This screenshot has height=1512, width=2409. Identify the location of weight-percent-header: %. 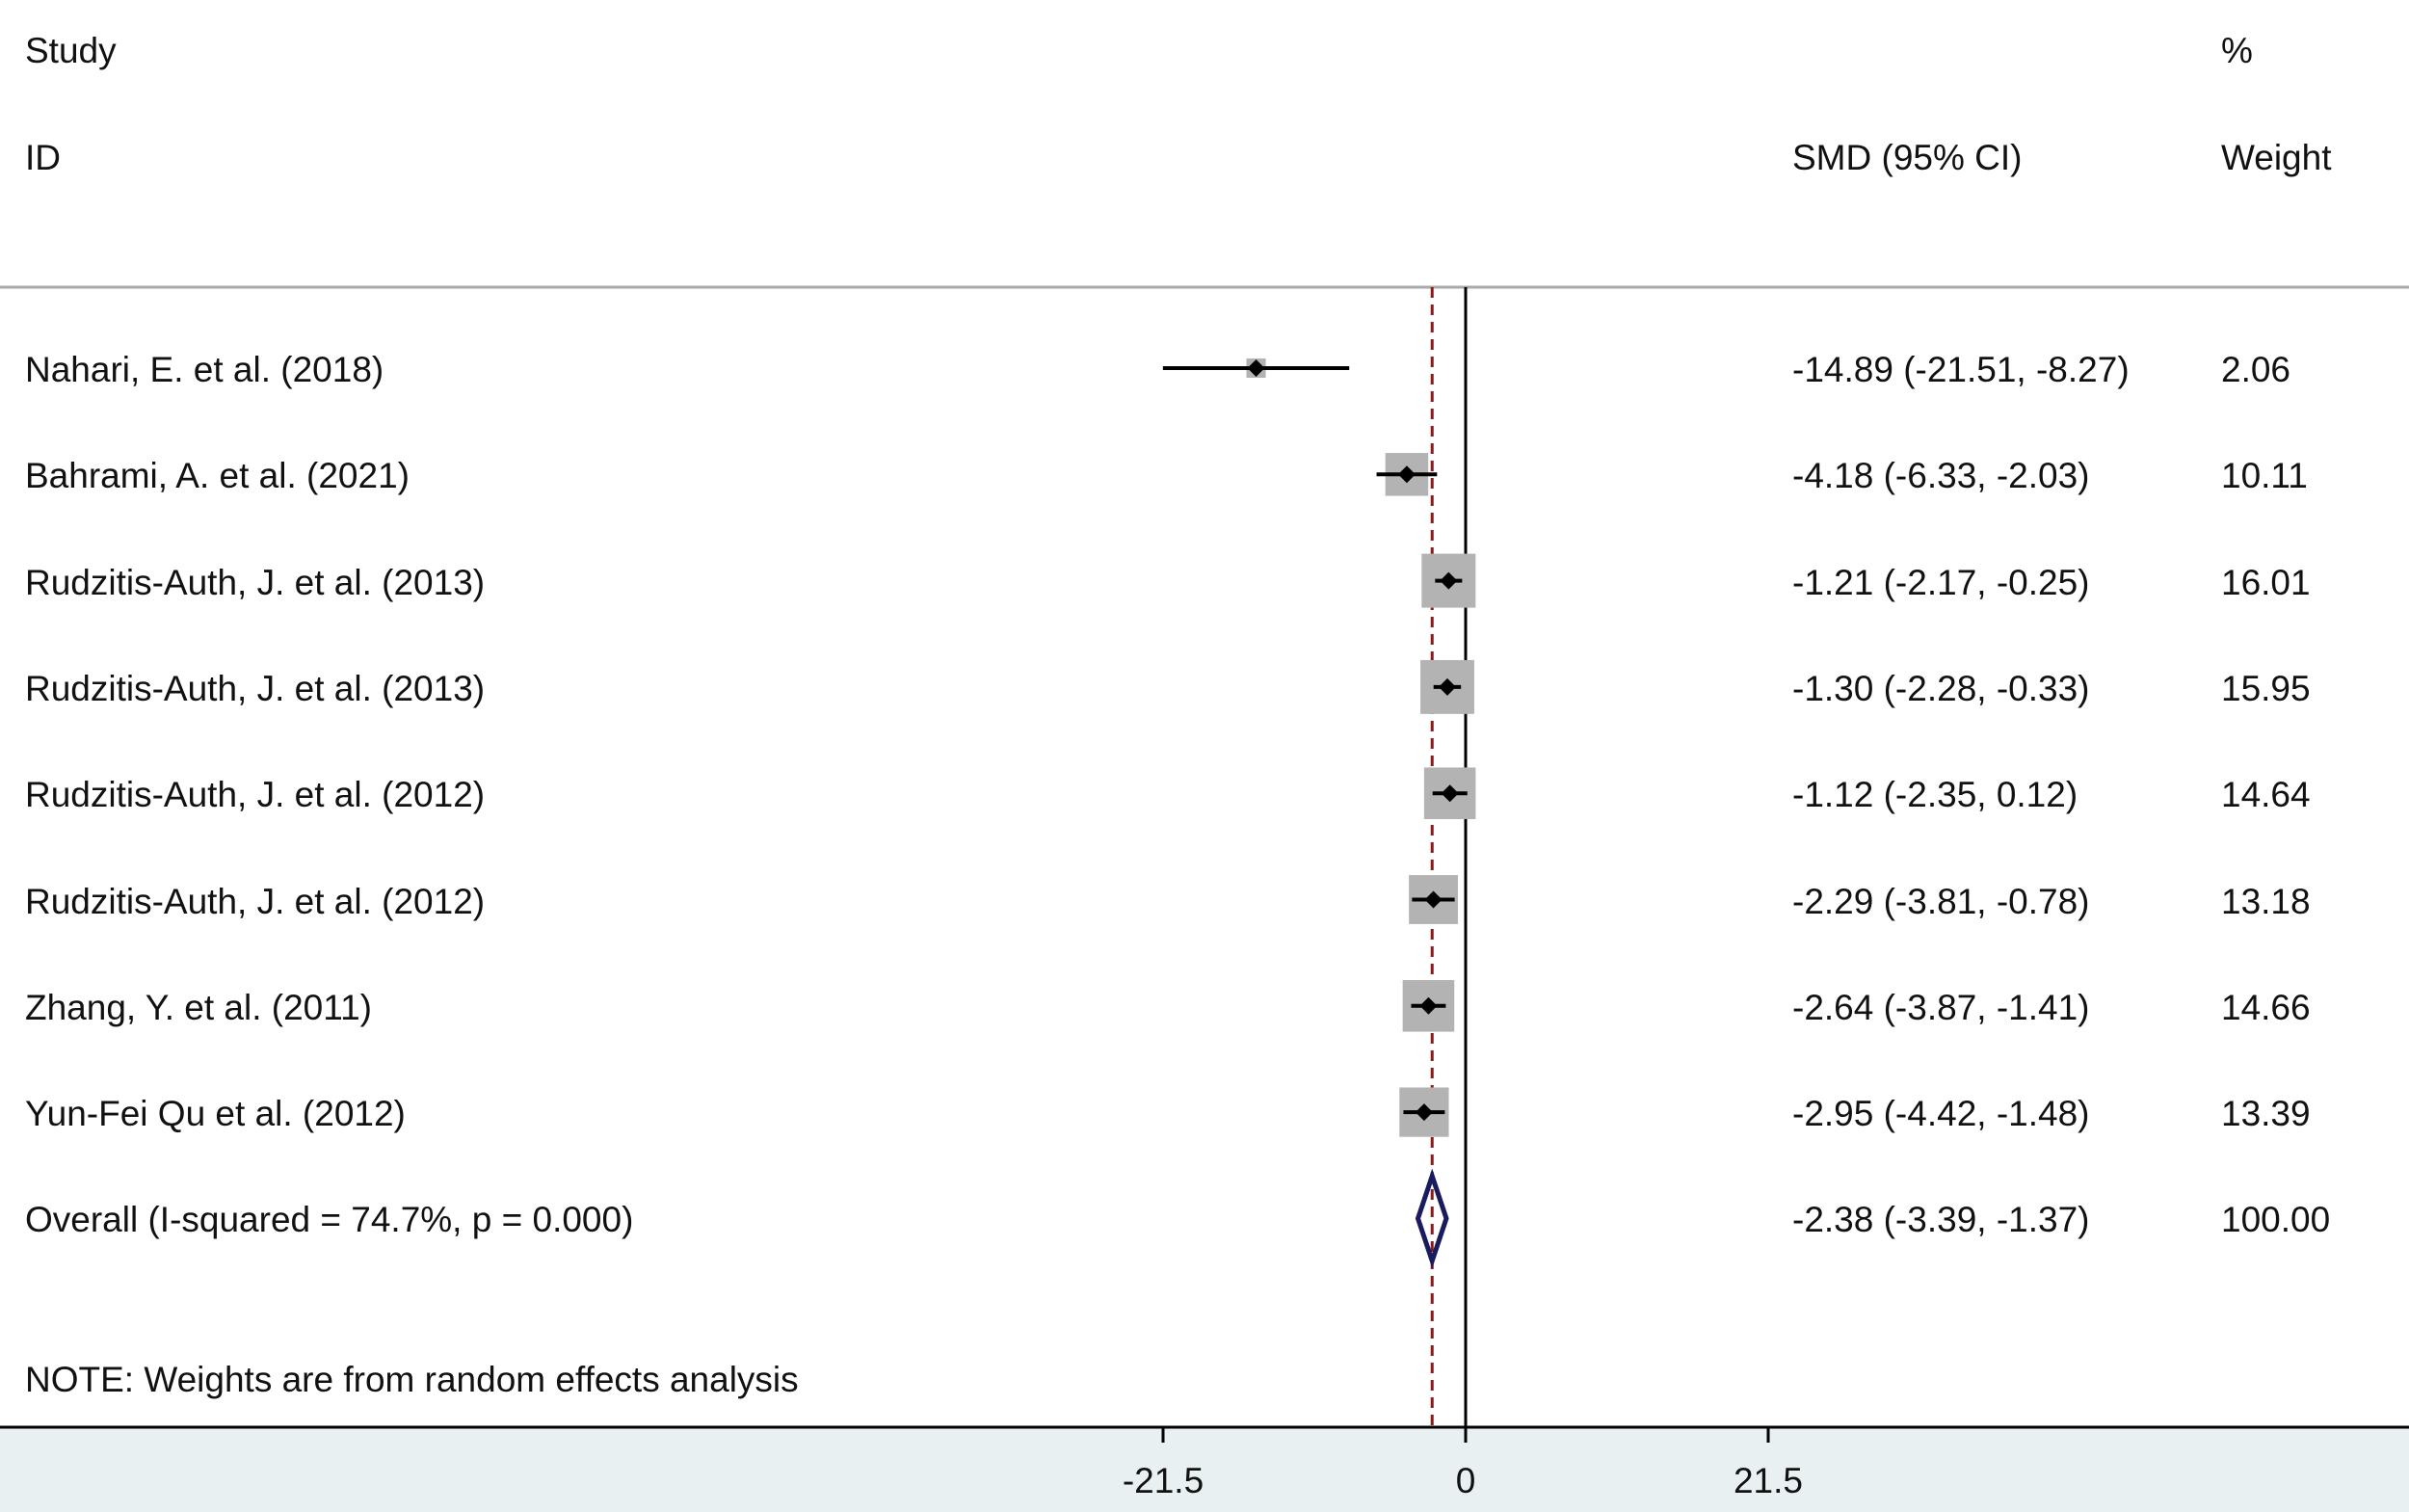
(2237, 51).